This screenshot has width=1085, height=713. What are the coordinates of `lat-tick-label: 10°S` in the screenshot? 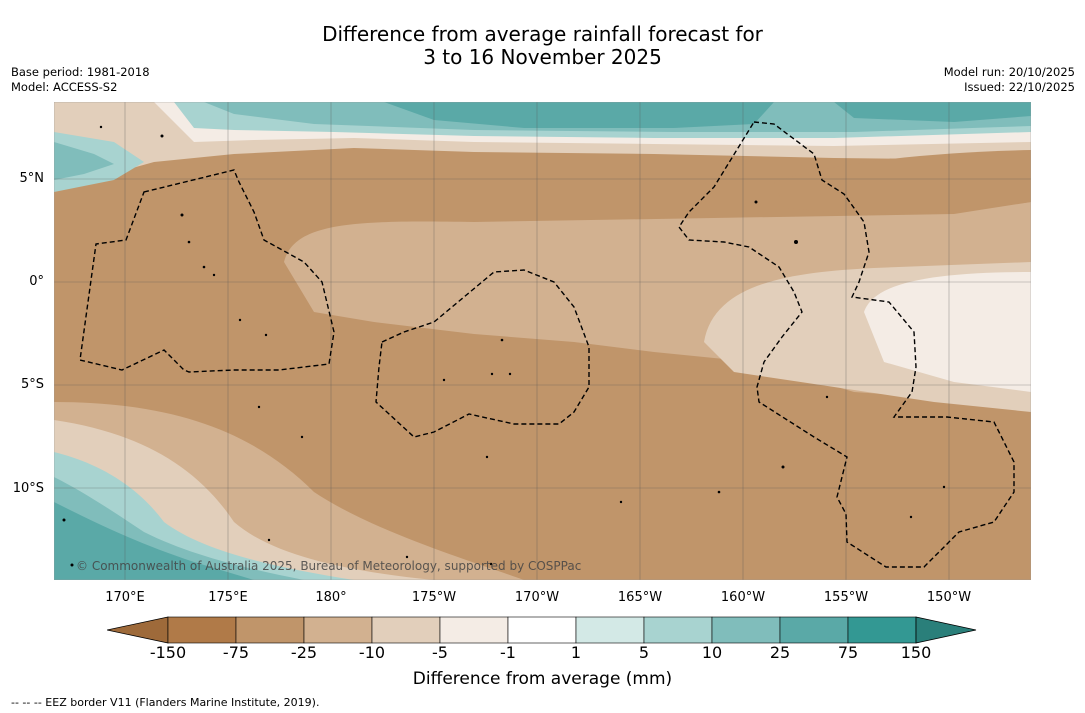 It's located at (28, 488).